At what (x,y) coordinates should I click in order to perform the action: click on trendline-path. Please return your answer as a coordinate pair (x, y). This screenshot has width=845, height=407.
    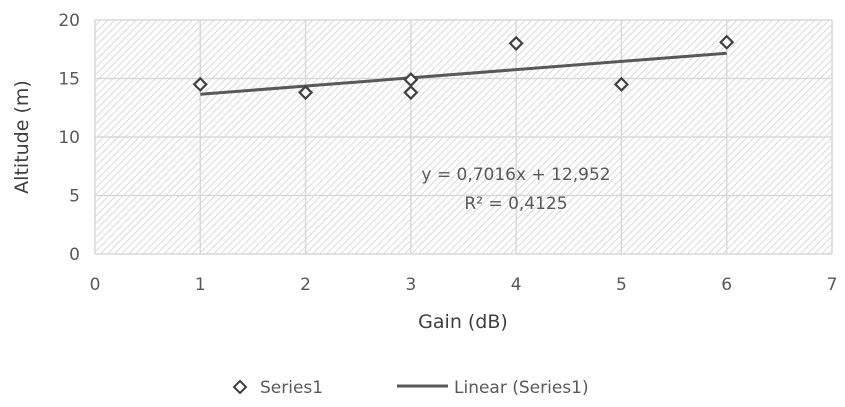
    Looking at the image, I should click on (463, 73).